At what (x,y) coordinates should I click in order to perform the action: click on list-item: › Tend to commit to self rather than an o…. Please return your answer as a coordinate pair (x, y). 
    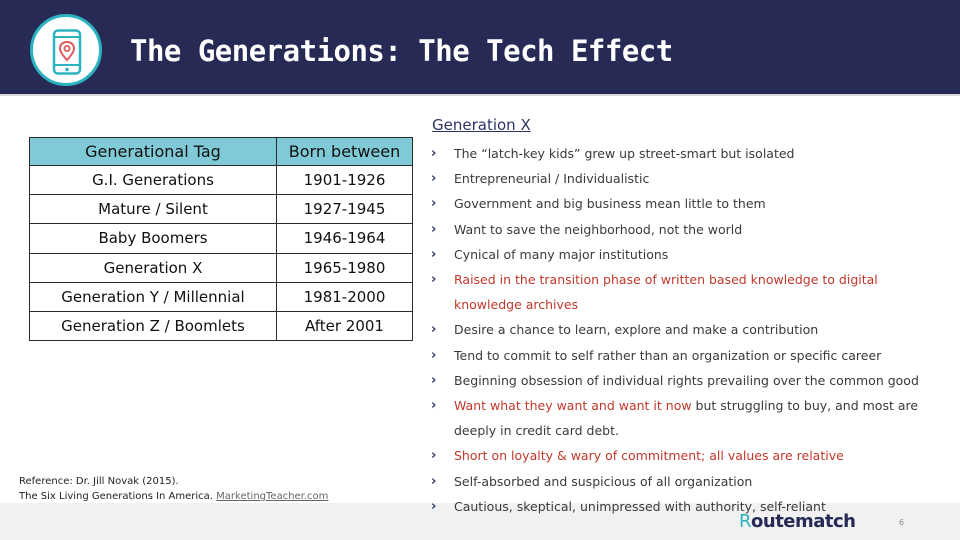
    Looking at the image, I should click on (688, 355).